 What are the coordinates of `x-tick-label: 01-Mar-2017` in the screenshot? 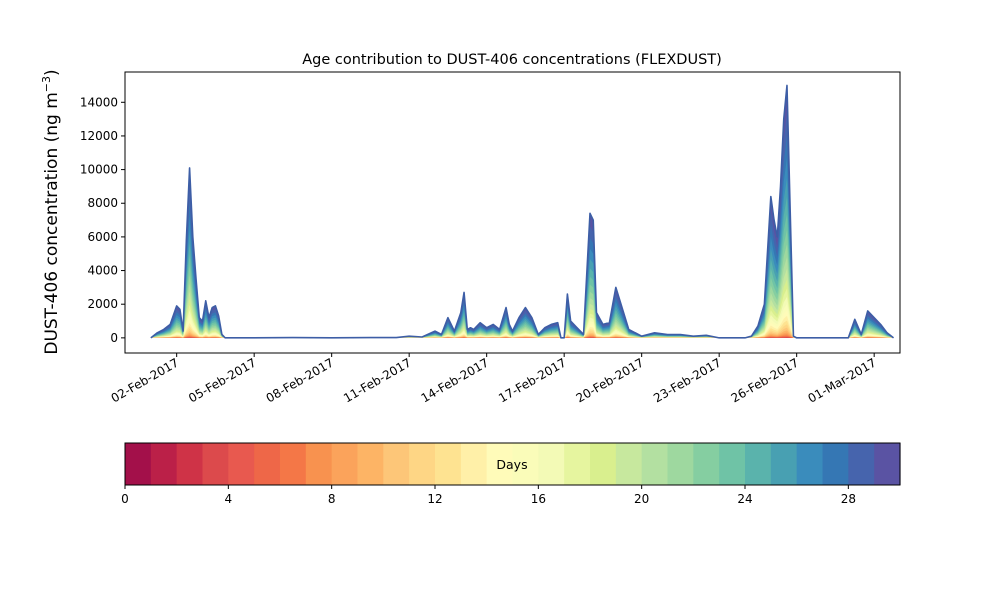 It's located at (842, 380).